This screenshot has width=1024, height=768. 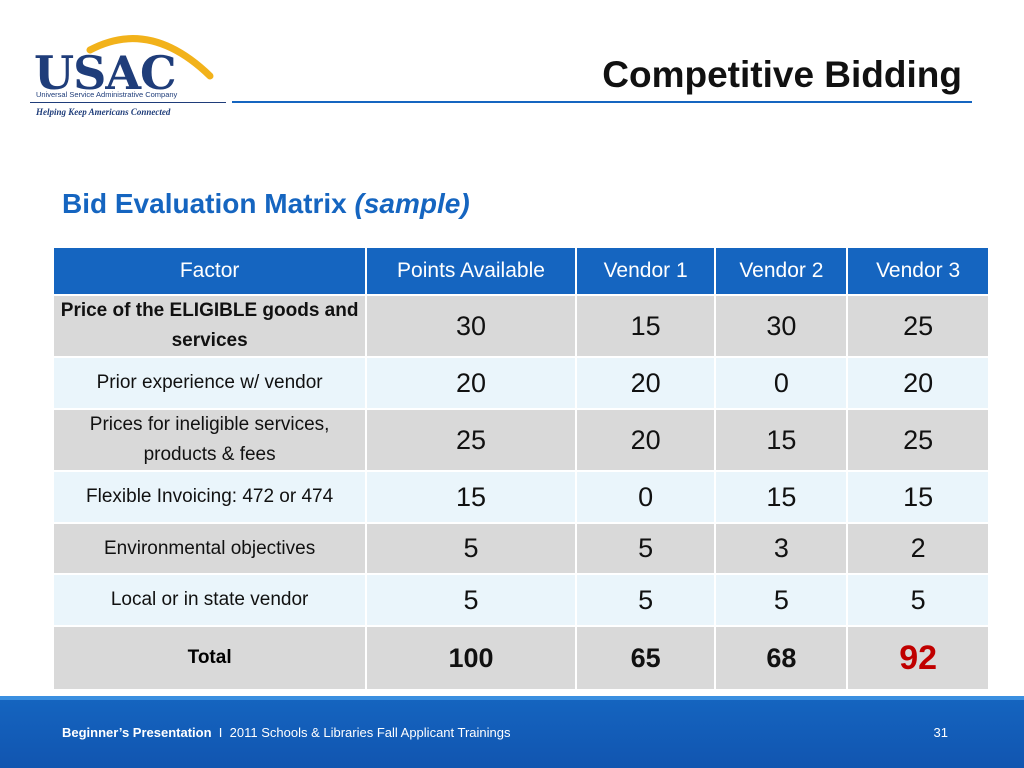 What do you see at coordinates (782, 74) in the screenshot?
I see `slide-title: Competitive Bidding` at bounding box center [782, 74].